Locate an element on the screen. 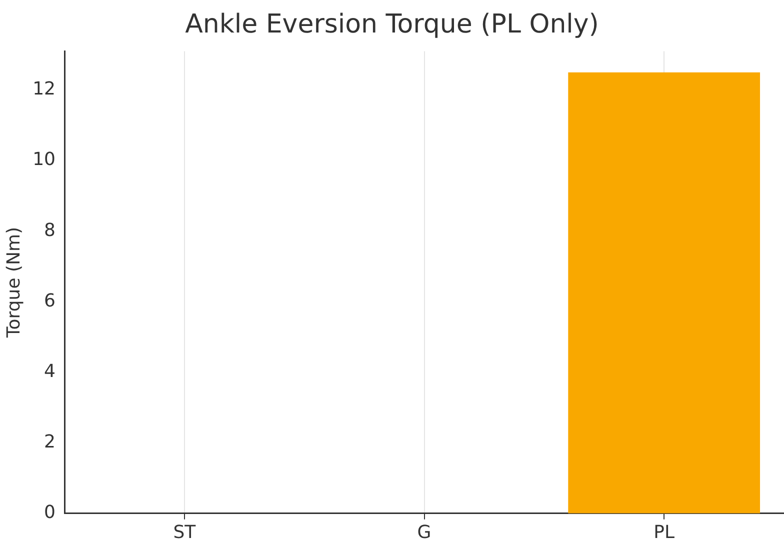 Image resolution: width=784 pixels, height=547 pixels. y-tick-label: 8 is located at coordinates (50, 230).